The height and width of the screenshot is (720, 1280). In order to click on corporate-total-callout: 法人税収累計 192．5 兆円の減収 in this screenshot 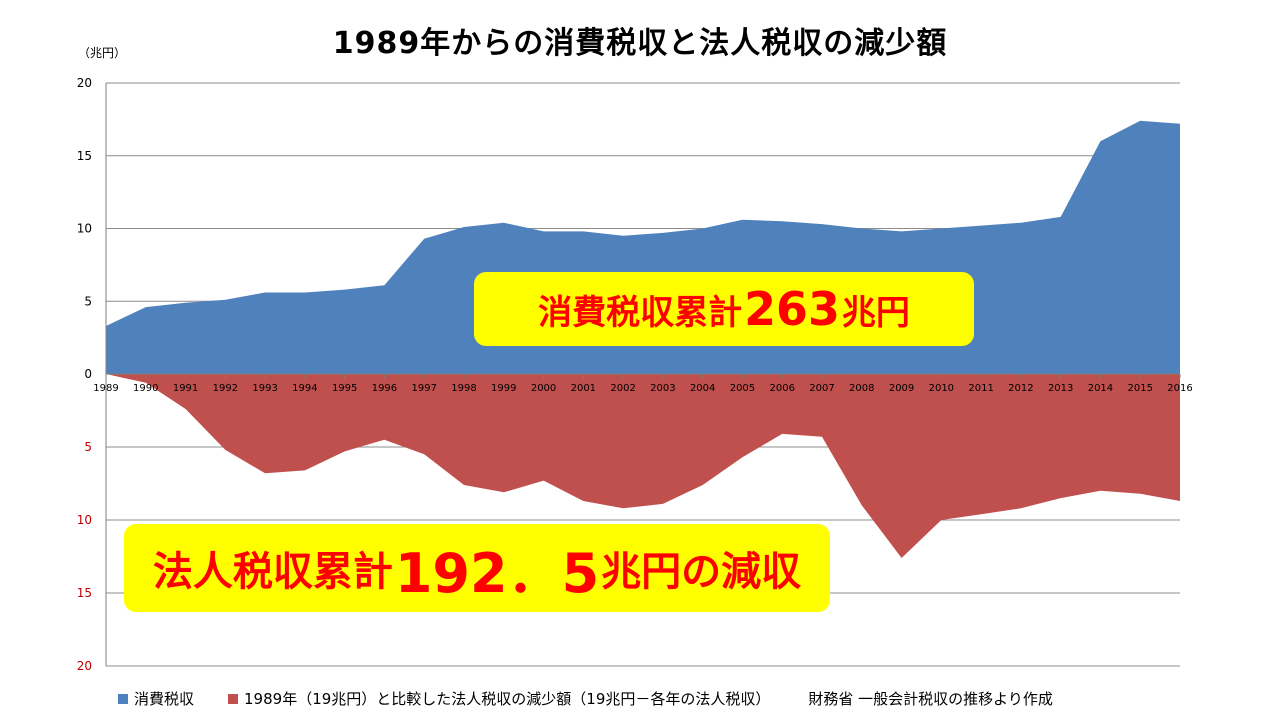, I will do `click(477, 568)`.